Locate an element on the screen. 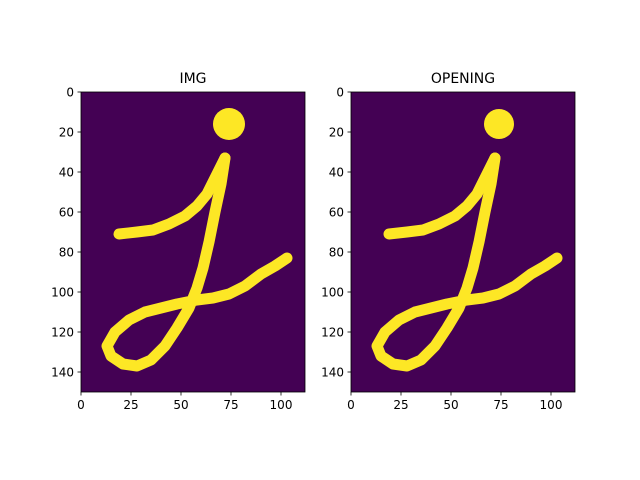  panel-title: IMG is located at coordinates (192, 79).